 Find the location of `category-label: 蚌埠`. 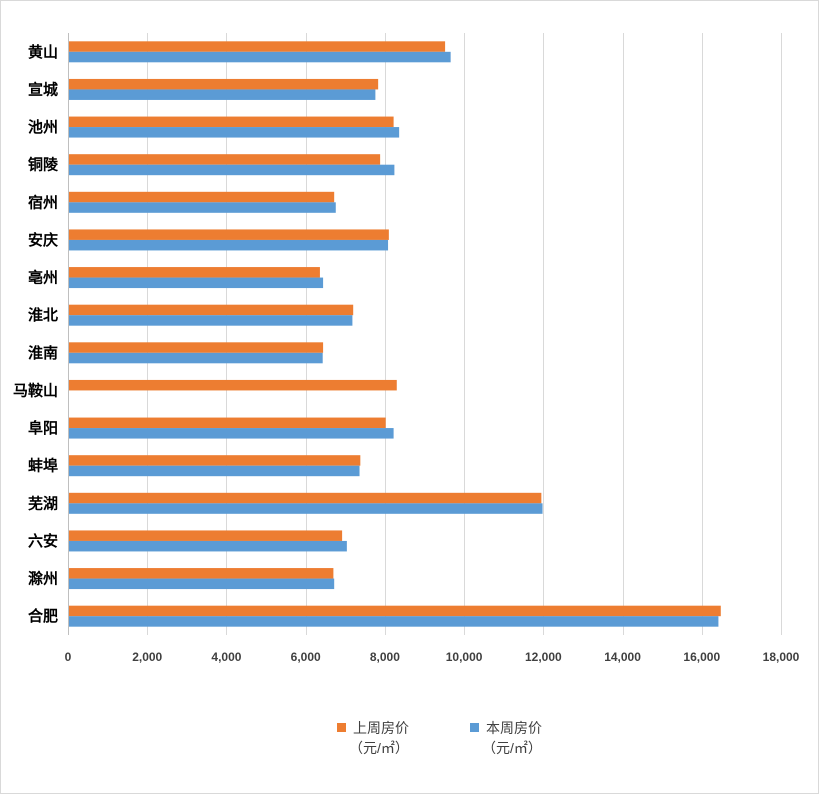

category-label: 蚌埠 is located at coordinates (43, 466).